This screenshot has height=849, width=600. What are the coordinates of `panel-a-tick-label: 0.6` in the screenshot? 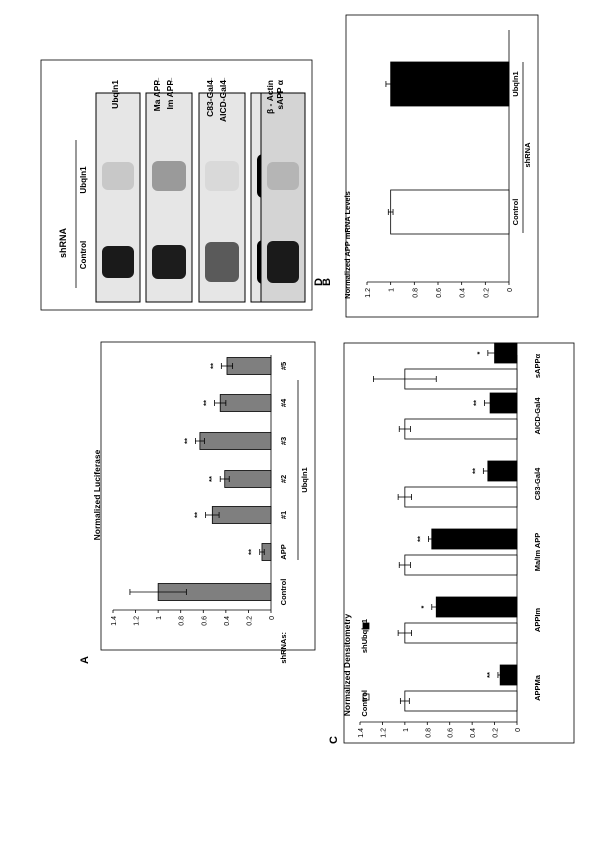 It's located at (204, 621).